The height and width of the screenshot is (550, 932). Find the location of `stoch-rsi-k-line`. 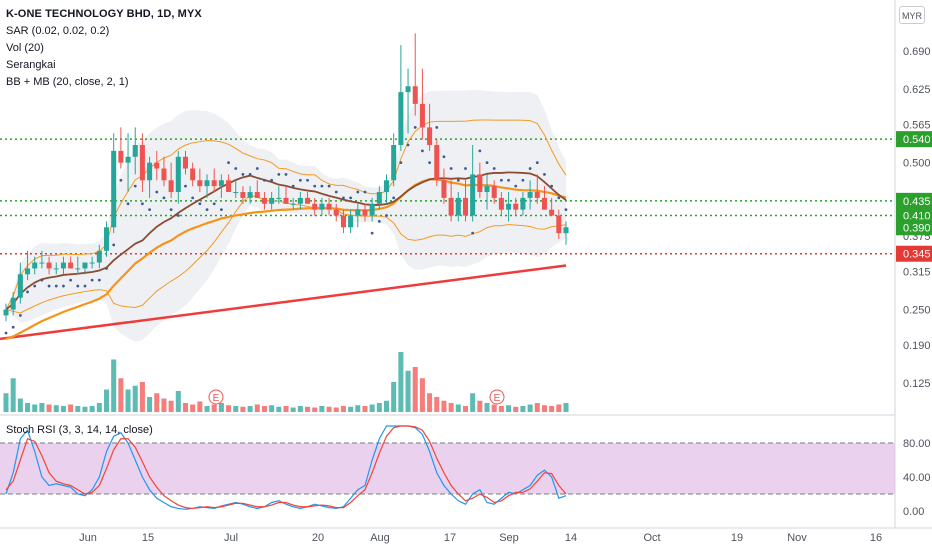

stoch-rsi-k-line is located at coordinates (286, 467).